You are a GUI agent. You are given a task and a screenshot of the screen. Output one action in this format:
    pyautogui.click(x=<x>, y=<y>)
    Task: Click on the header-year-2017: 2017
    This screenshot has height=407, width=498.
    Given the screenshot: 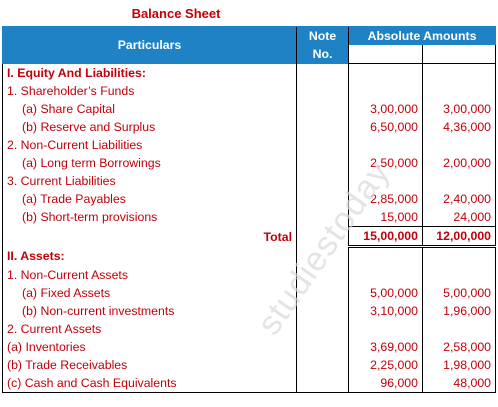 What is the action you would take?
    pyautogui.click(x=385, y=54)
    